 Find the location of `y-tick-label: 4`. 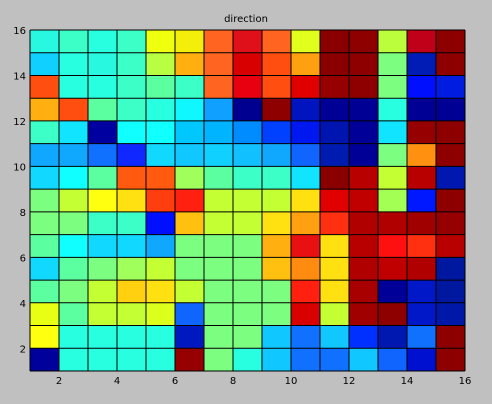

y-tick-label: 4 is located at coordinates (23, 304).